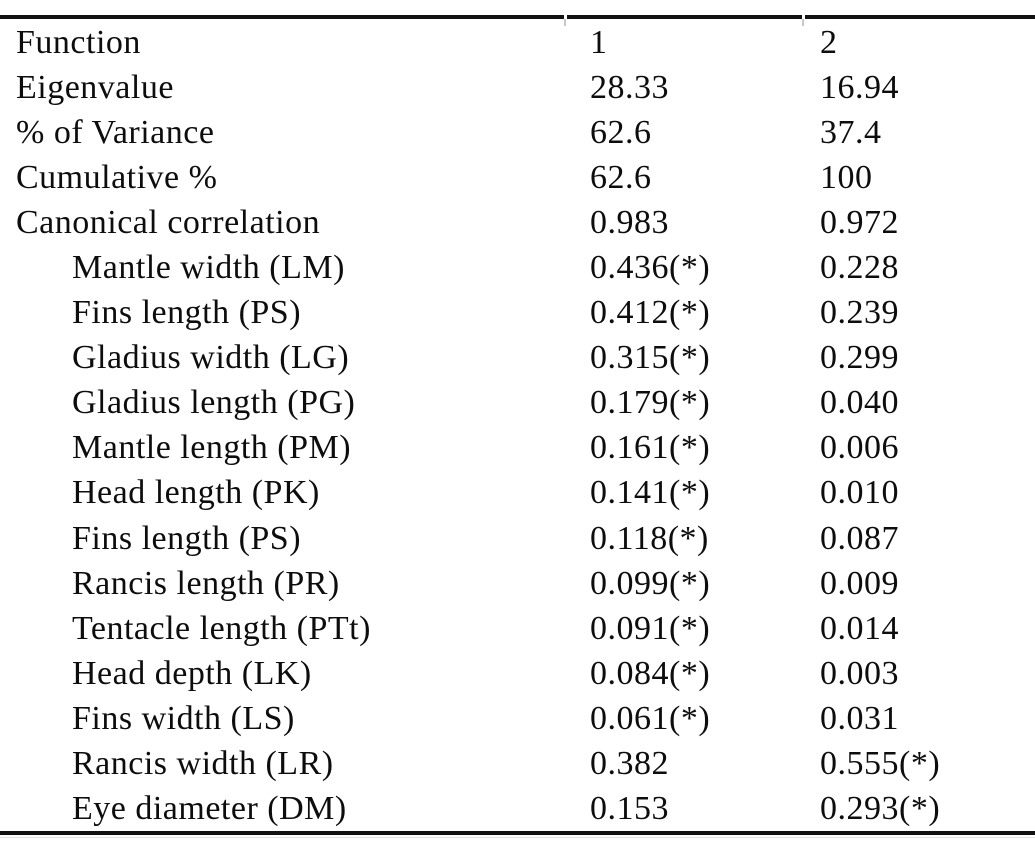  What do you see at coordinates (206, 583) in the screenshot?
I see `row-label: Rancis length (PR)` at bounding box center [206, 583].